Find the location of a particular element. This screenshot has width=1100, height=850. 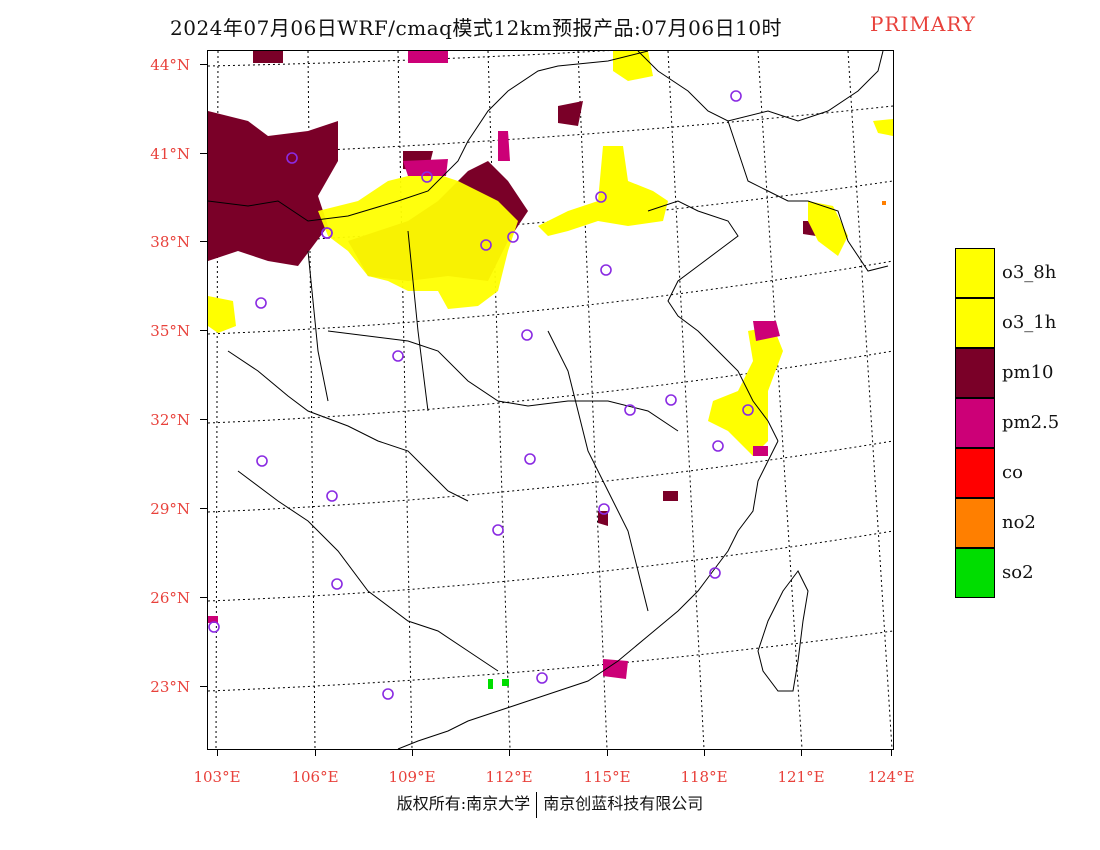

copyright-owner: 版权所有:南京大学 is located at coordinates (463, 803).